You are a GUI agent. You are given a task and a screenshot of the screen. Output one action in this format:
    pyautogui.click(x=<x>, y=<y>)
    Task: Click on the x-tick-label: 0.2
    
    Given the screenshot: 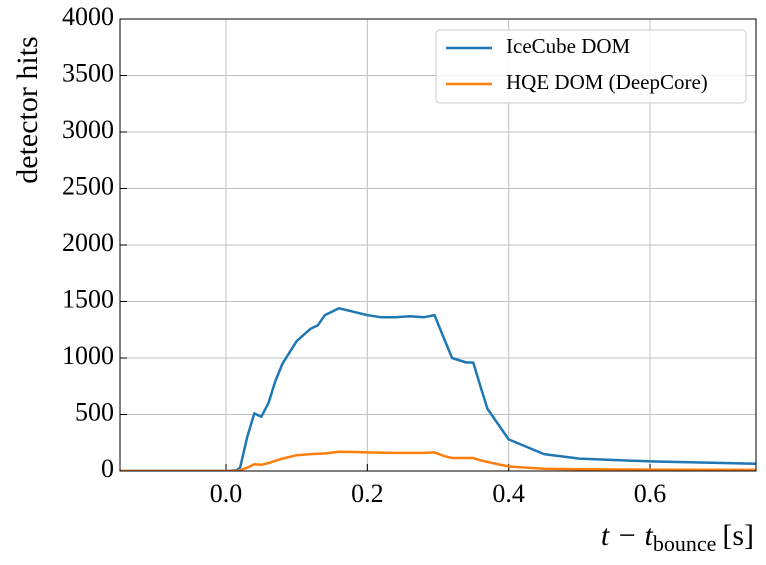 What is the action you would take?
    pyautogui.click(x=367, y=493)
    